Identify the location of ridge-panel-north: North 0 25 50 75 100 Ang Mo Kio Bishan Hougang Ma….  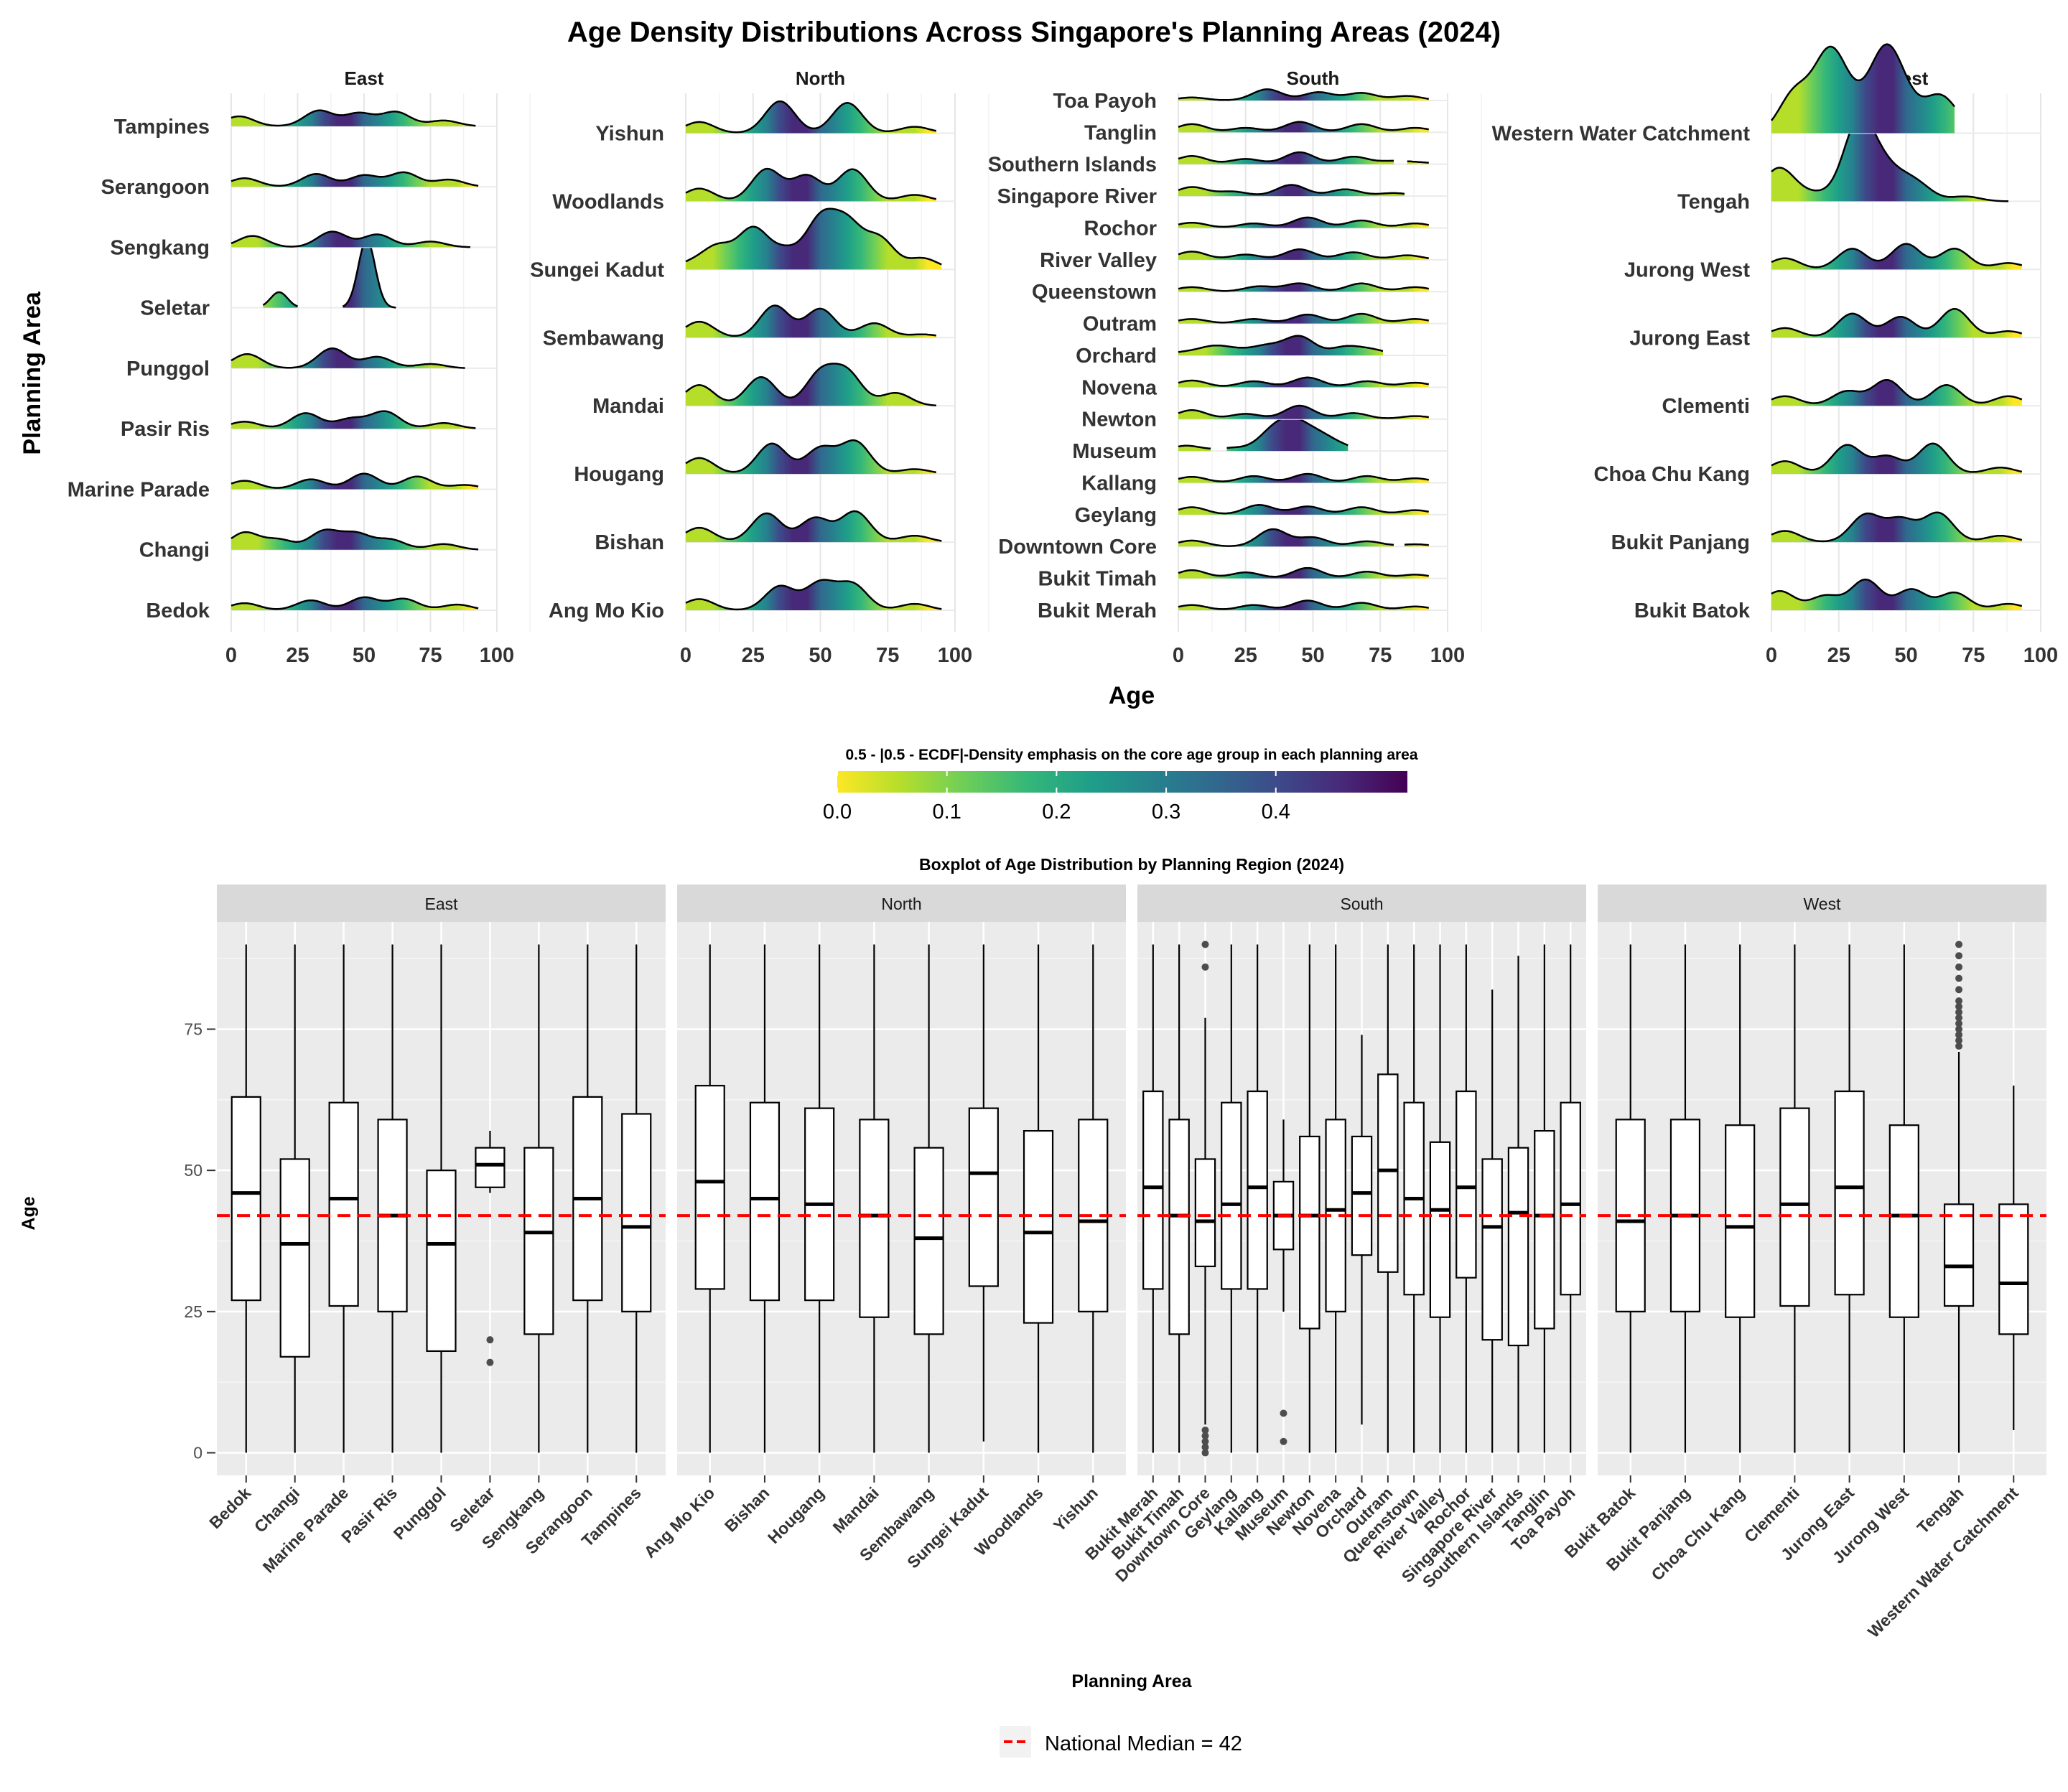
(759, 367).